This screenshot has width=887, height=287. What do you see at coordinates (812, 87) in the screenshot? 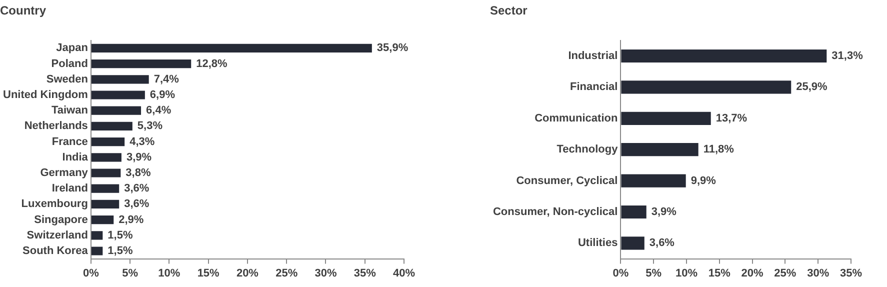
I see `data-label: 25,9%` at bounding box center [812, 87].